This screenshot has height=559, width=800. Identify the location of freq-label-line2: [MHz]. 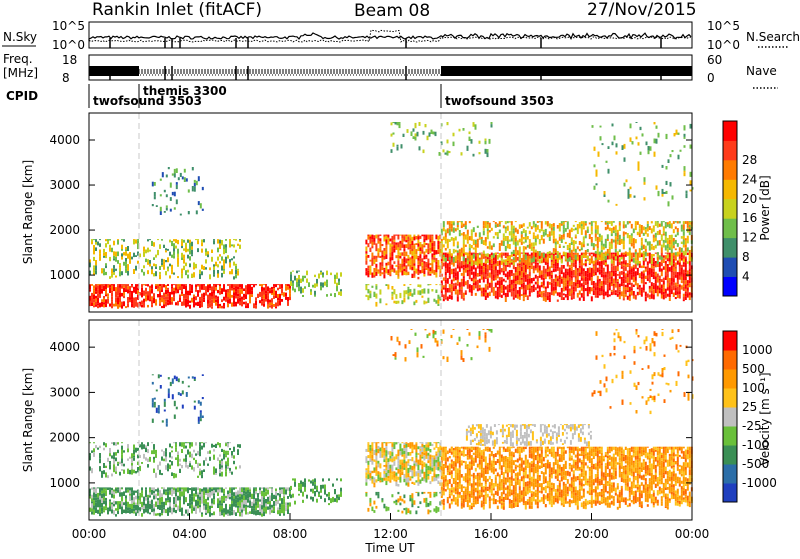
(20, 73).